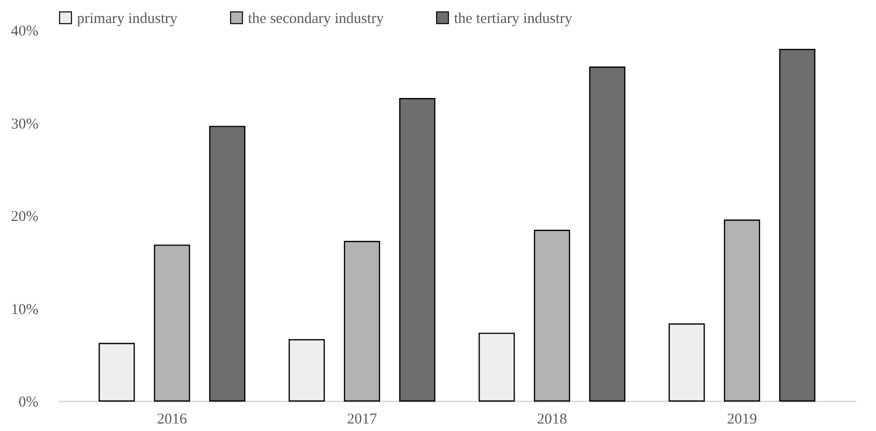  Describe the element at coordinates (513, 18) in the screenshot. I see `legend-label: the tertiary industry` at that location.